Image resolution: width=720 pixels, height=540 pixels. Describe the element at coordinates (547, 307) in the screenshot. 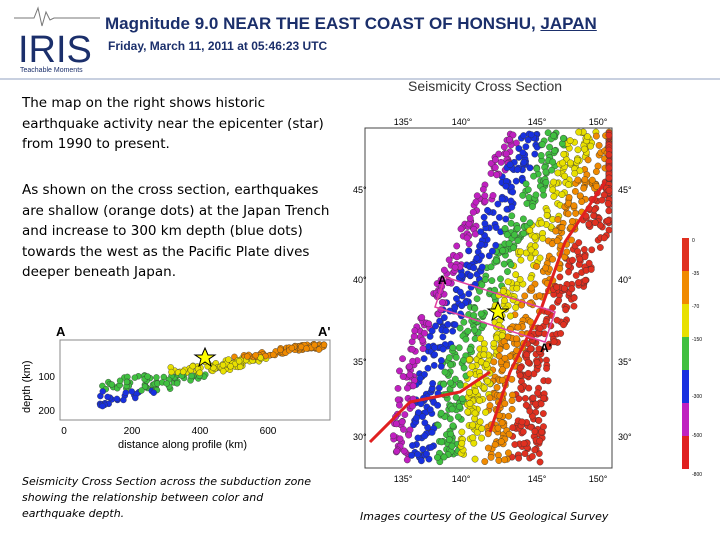

I see `trench` at that location.